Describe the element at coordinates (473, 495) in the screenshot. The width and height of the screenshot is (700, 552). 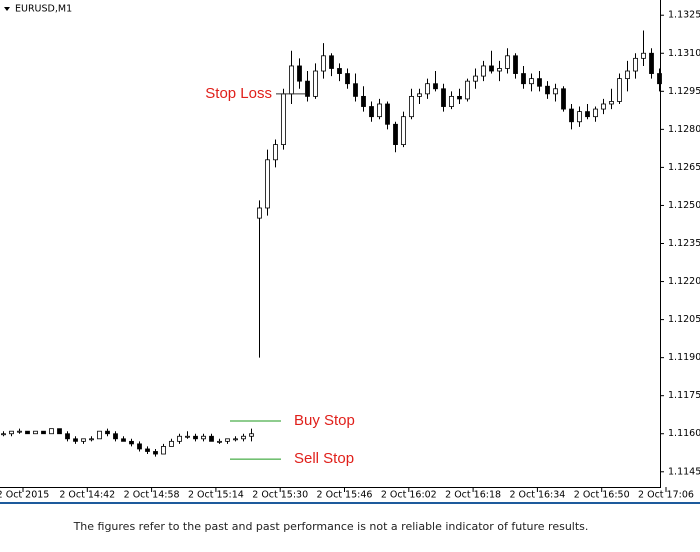
I see `x-tick-label: 2 Oct 16:18` at that location.